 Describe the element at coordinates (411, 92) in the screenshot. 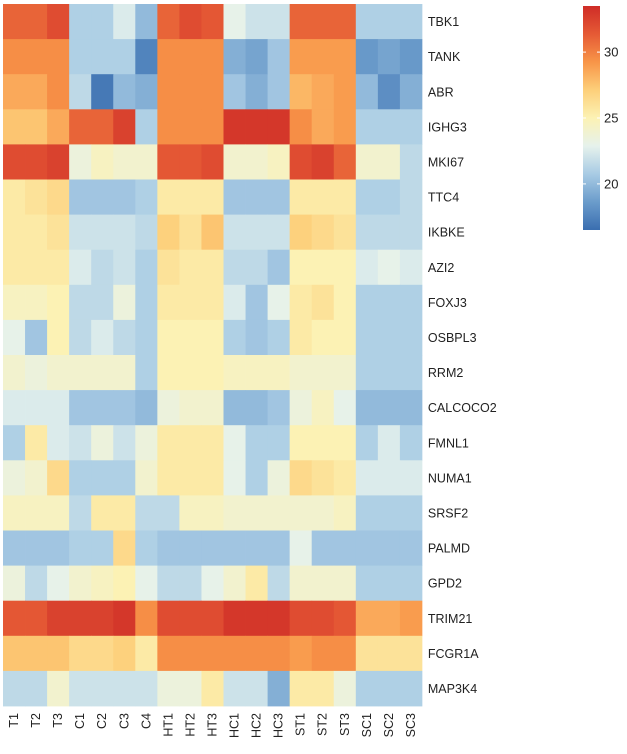

I see `heatmap-cell-ABR-SC3` at that location.